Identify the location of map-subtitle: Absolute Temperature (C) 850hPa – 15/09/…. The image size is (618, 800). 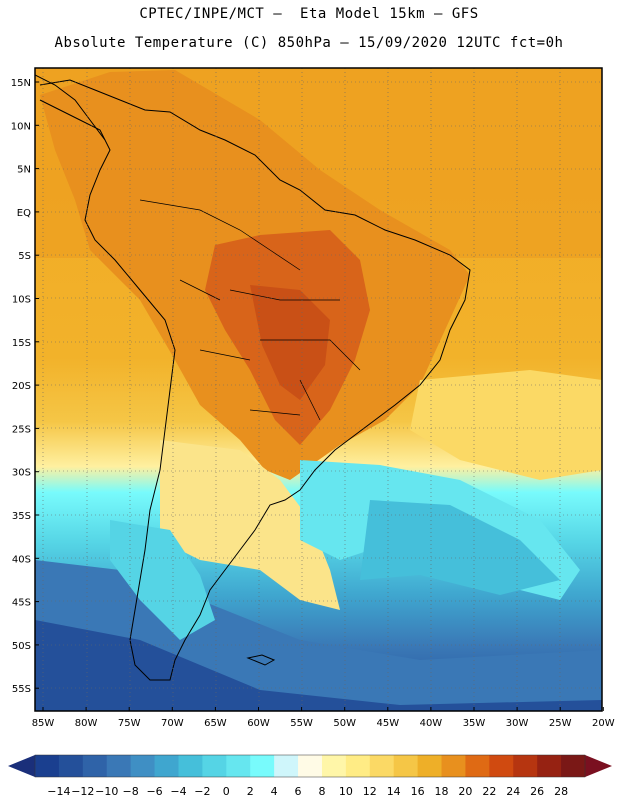
(309, 43).